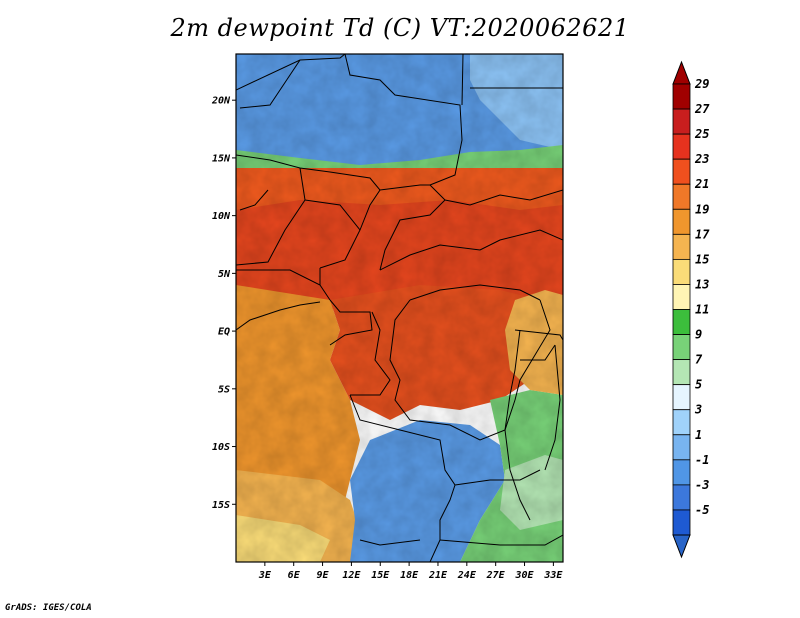  What do you see at coordinates (524, 575) in the screenshot?
I see `lon-tick-label: 30E` at bounding box center [524, 575].